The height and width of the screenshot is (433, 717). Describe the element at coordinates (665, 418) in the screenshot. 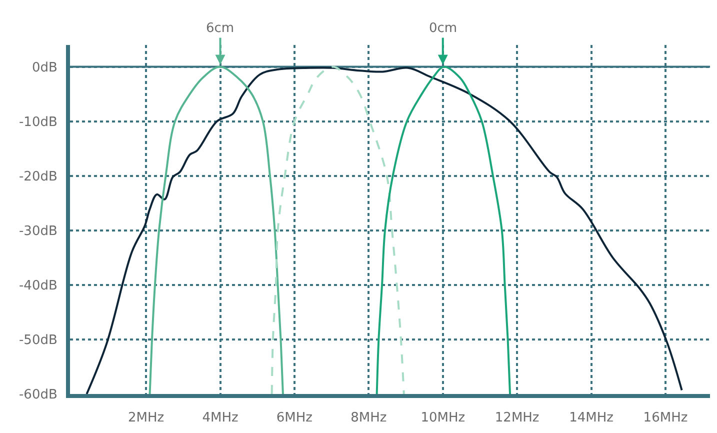

I see `x-tick-label: 16MHz` at that location.